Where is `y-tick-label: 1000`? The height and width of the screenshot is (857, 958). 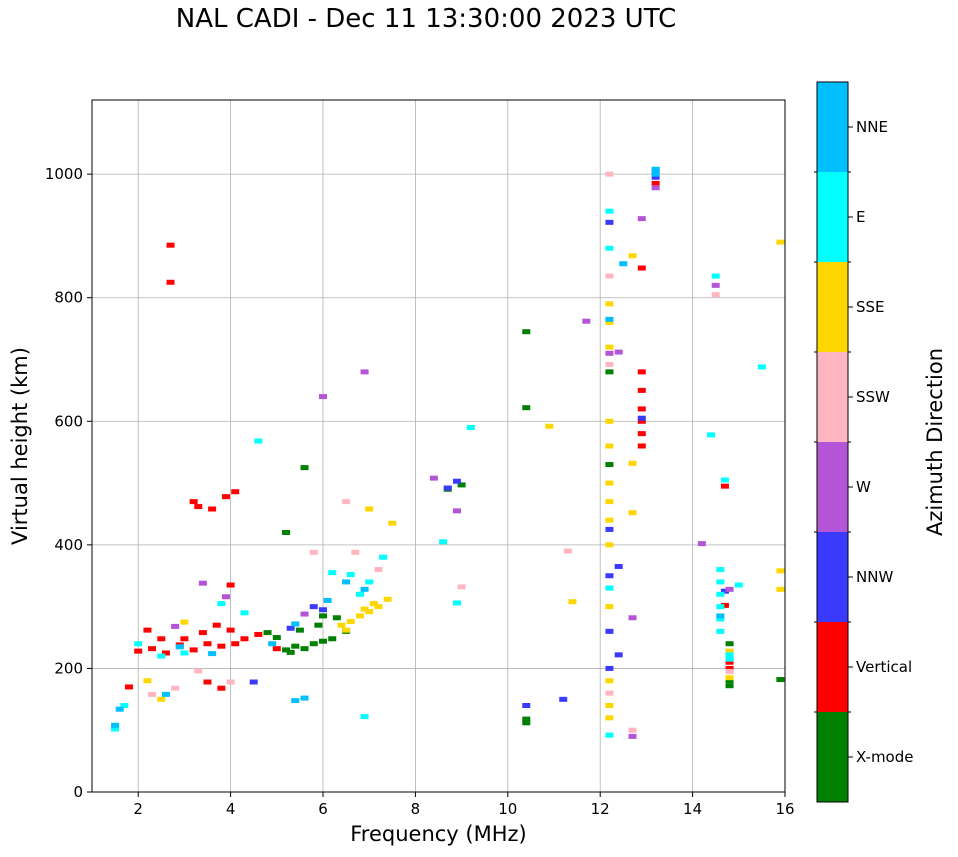
y-tick-label: 1000 is located at coordinates (64, 174).